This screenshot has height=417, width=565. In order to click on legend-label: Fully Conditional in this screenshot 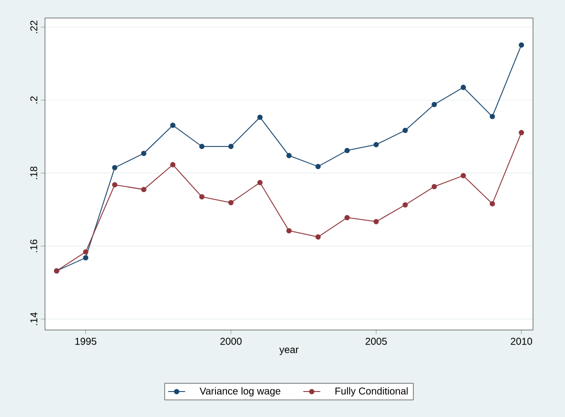, I will do `click(372, 392)`.